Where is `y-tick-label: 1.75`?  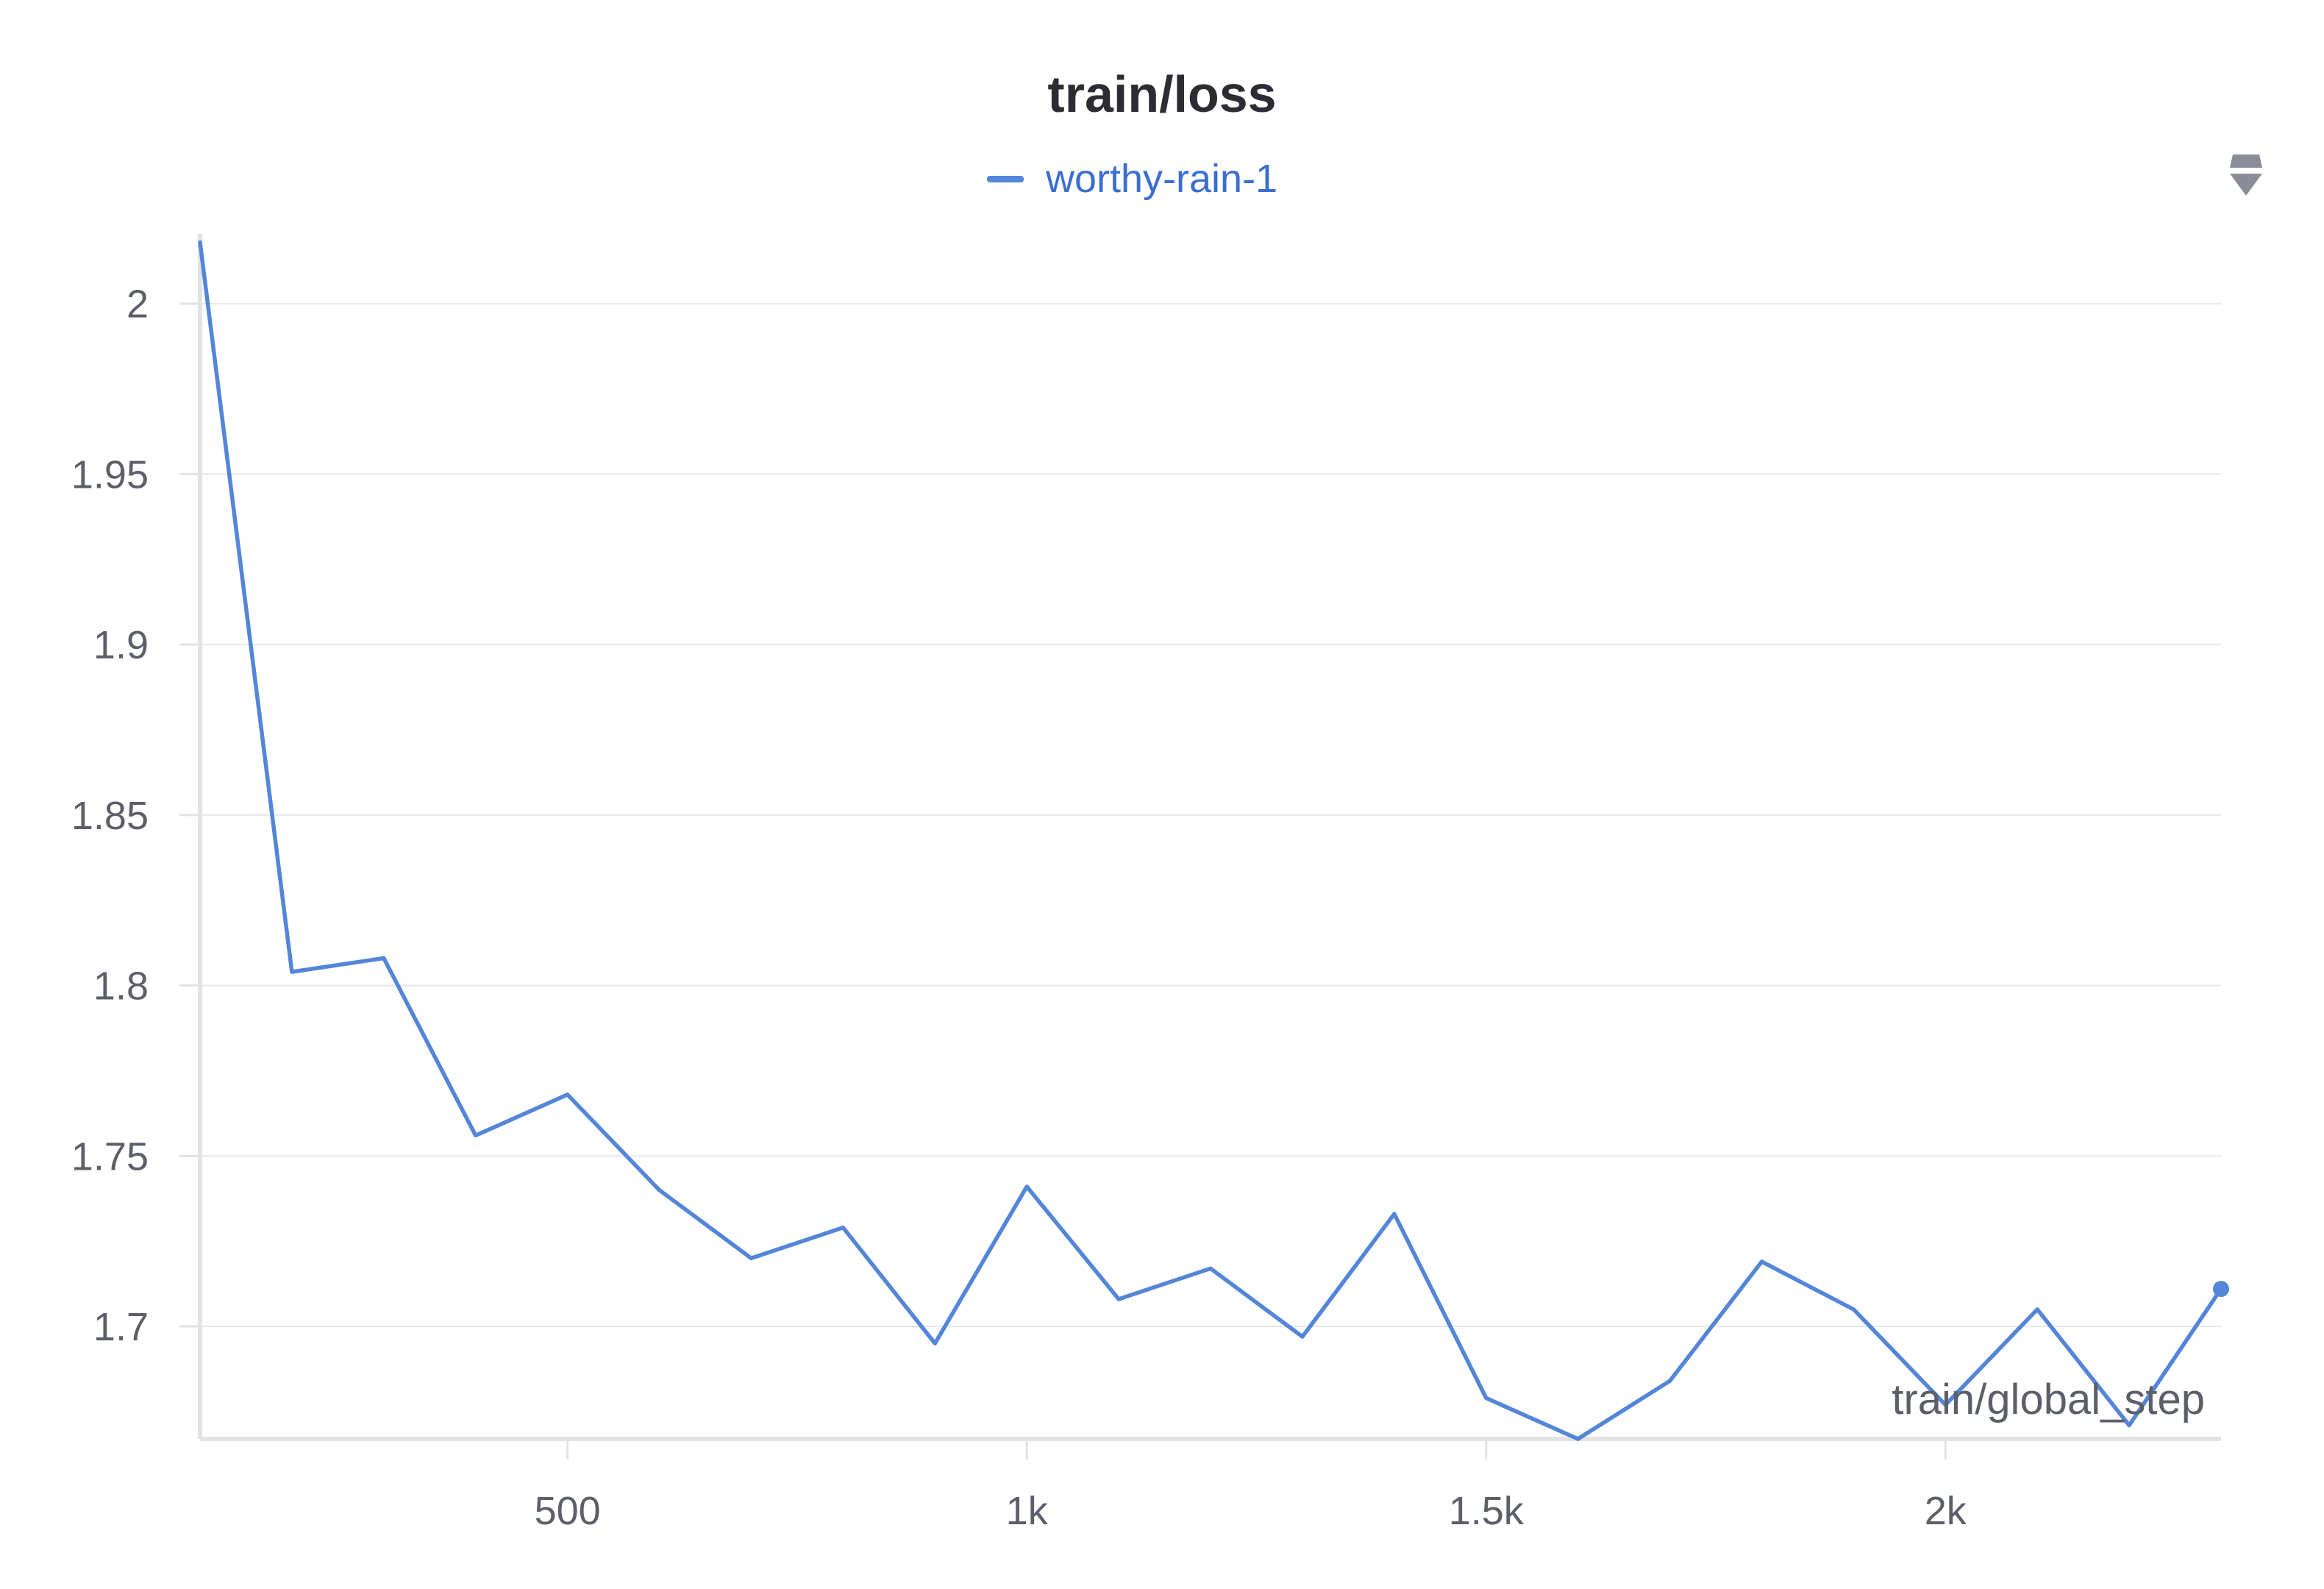
y-tick-label: 1.75 is located at coordinates (110, 1156).